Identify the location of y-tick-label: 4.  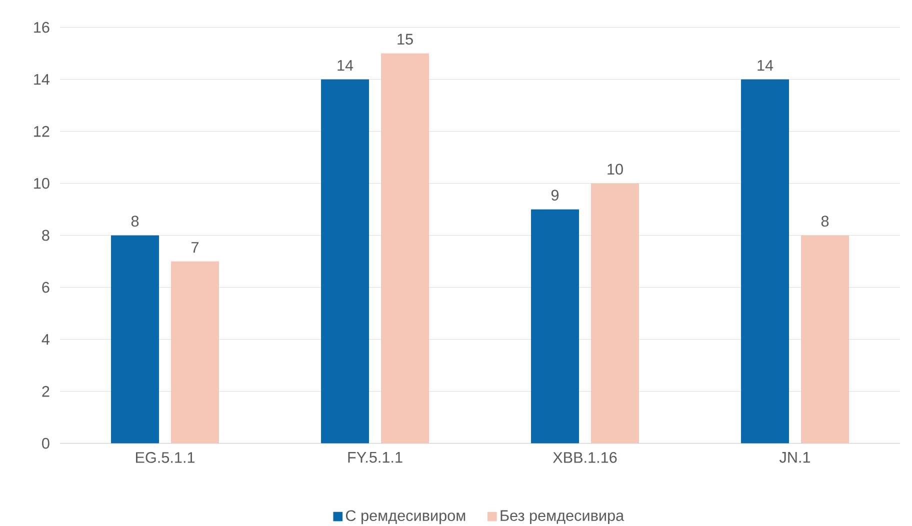
(46, 339).